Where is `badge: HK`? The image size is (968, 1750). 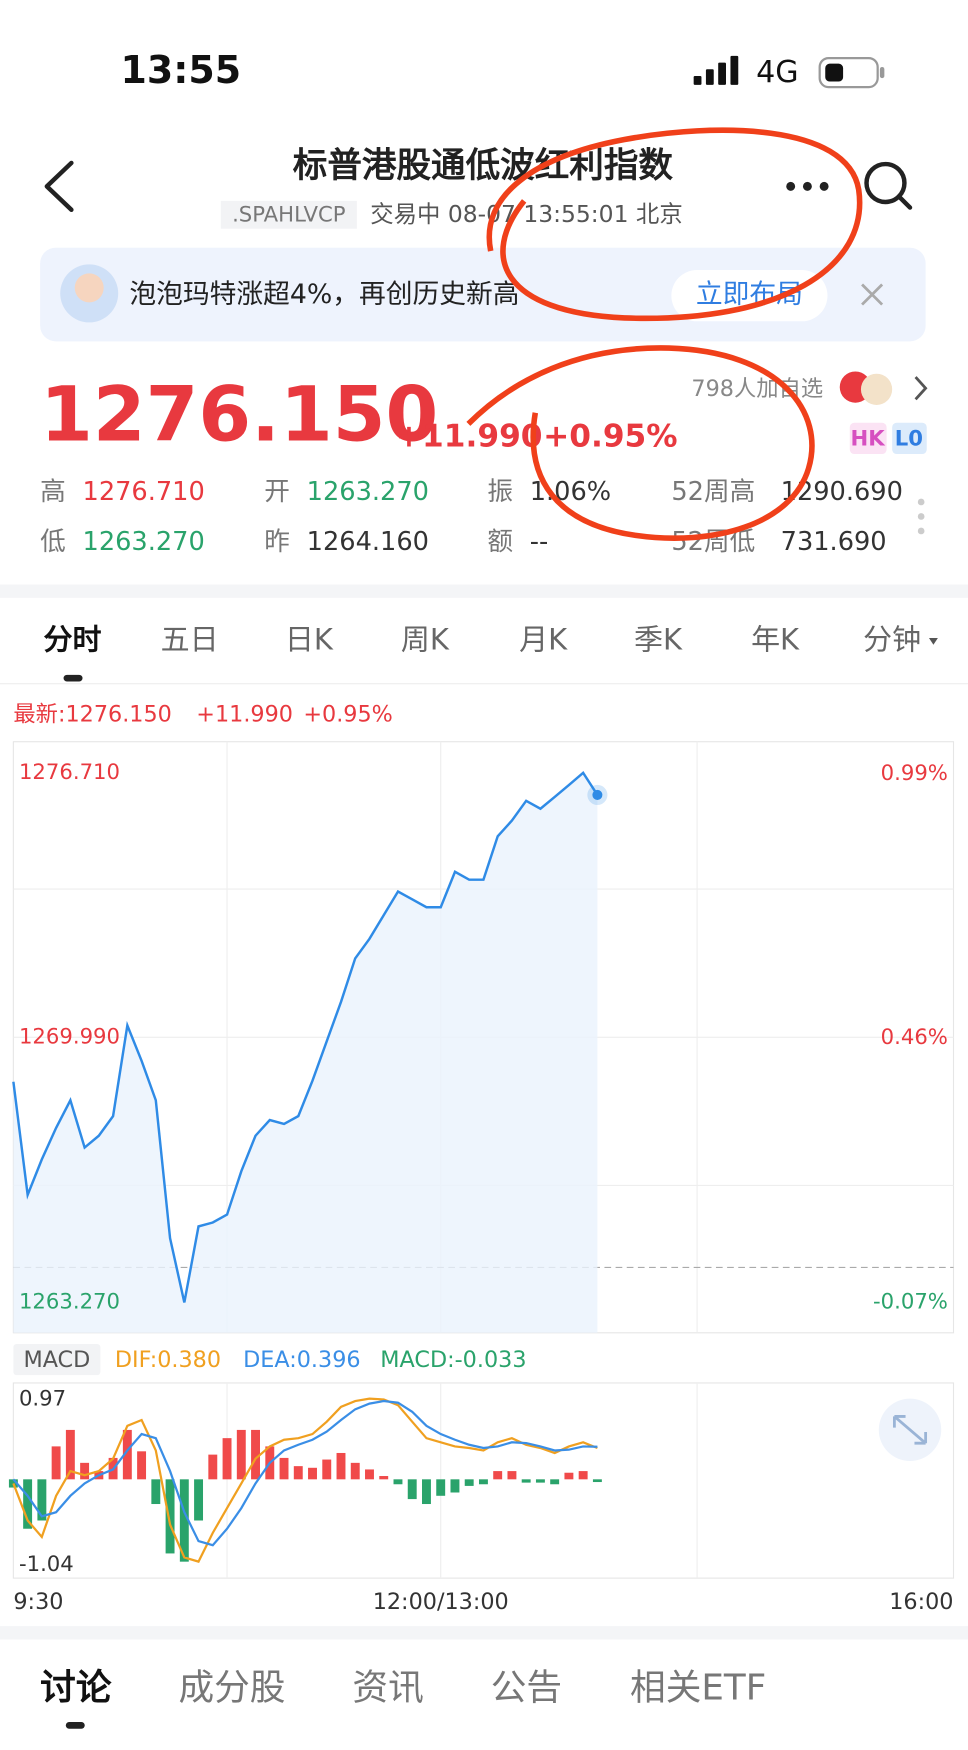 badge: HK is located at coordinates (869, 438).